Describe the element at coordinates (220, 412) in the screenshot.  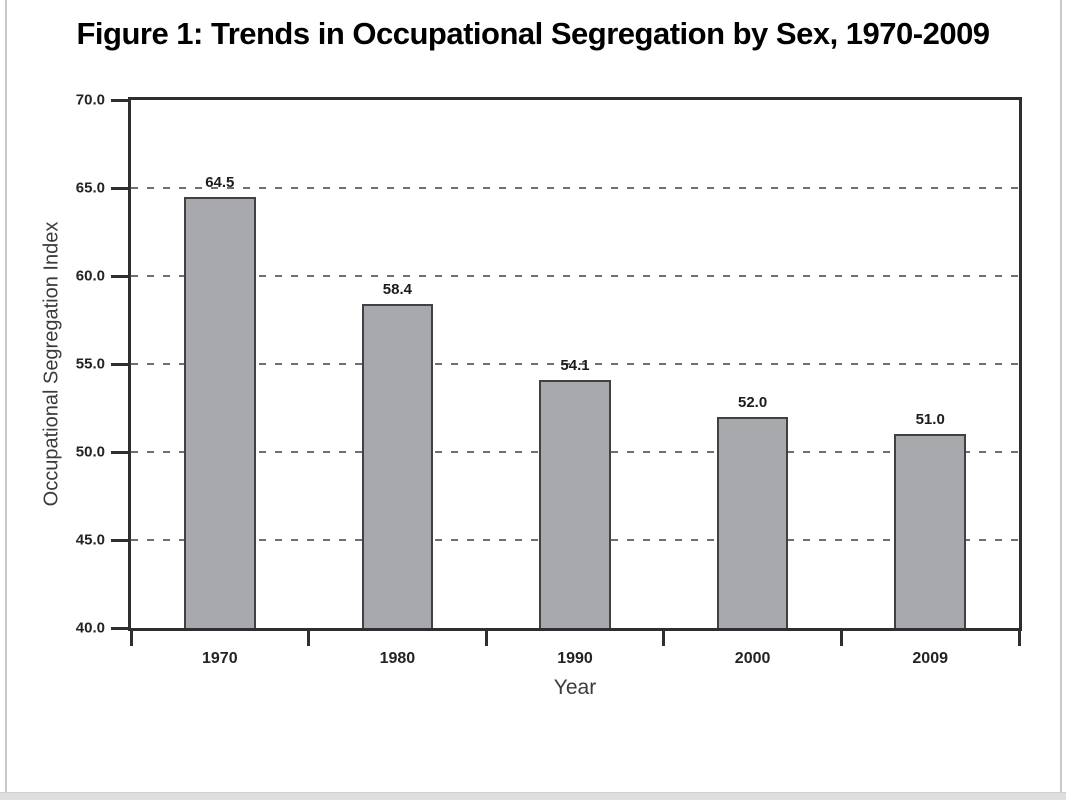
I see `bar-1970` at that location.